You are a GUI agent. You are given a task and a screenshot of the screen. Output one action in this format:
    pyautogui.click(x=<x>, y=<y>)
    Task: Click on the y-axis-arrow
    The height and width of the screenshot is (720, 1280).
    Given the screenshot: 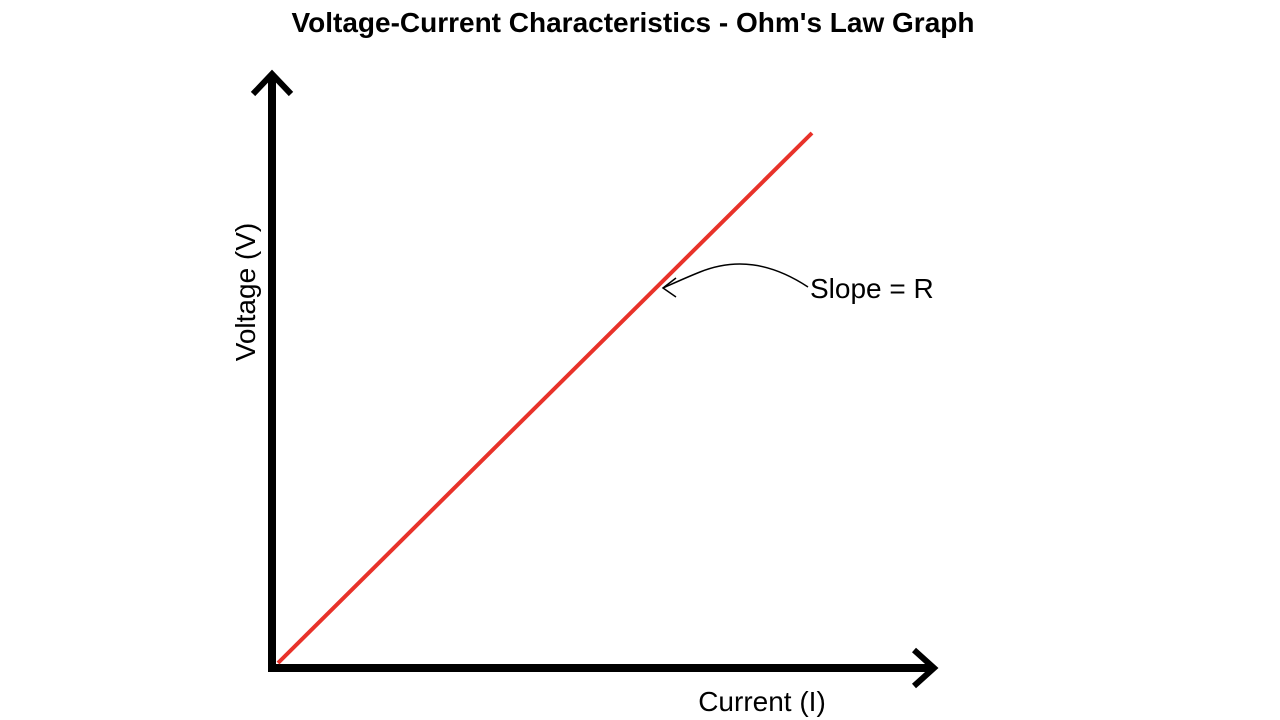 What is the action you would take?
    pyautogui.click(x=272, y=83)
    